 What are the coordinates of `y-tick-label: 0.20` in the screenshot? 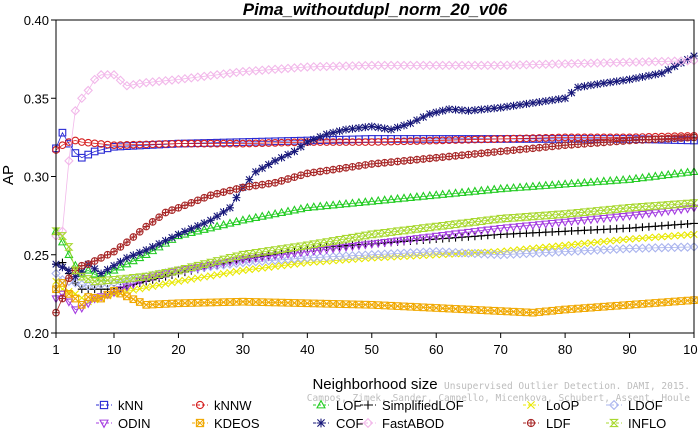 It's located at (36, 333).